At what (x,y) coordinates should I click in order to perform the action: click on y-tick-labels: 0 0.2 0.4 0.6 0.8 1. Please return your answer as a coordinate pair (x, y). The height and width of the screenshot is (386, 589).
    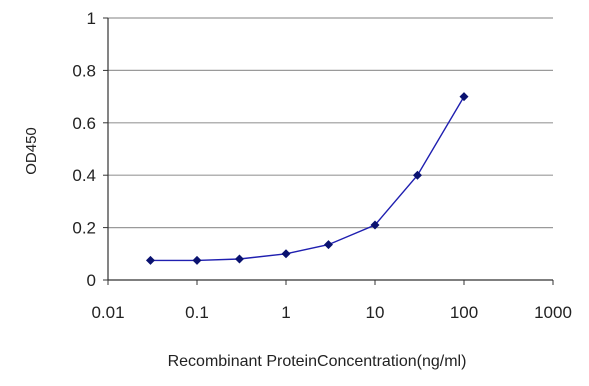
    Looking at the image, I should click on (84, 149).